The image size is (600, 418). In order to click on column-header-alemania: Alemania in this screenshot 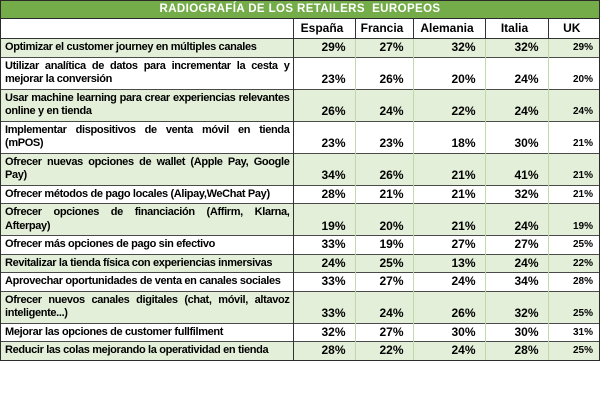, I will do `click(448, 29)`.